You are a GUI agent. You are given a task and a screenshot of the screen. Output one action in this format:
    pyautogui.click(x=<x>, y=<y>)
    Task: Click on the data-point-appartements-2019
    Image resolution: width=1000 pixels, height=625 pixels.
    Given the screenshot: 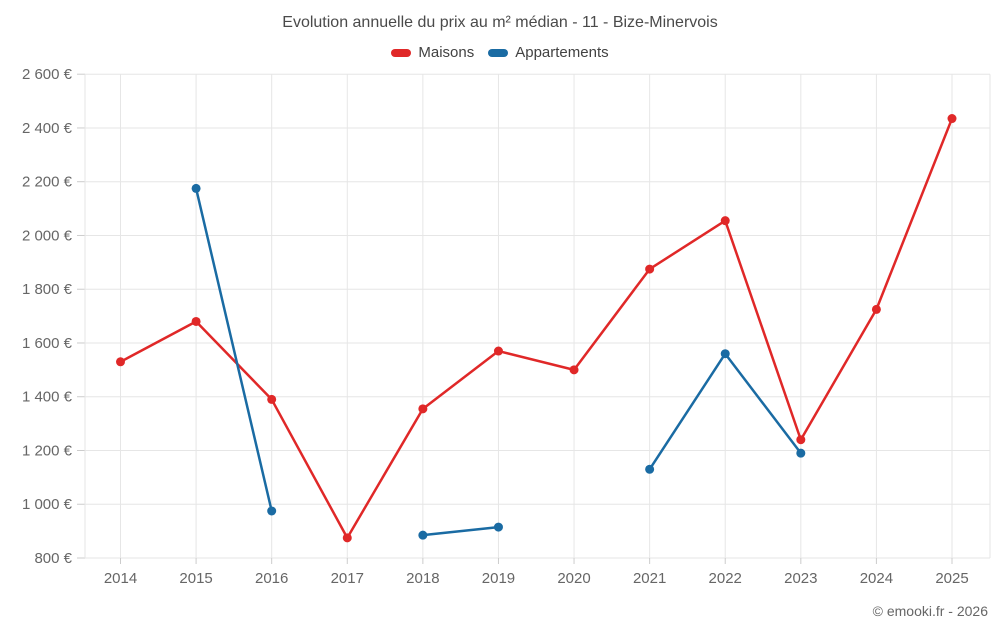 What is the action you would take?
    pyautogui.click(x=498, y=527)
    